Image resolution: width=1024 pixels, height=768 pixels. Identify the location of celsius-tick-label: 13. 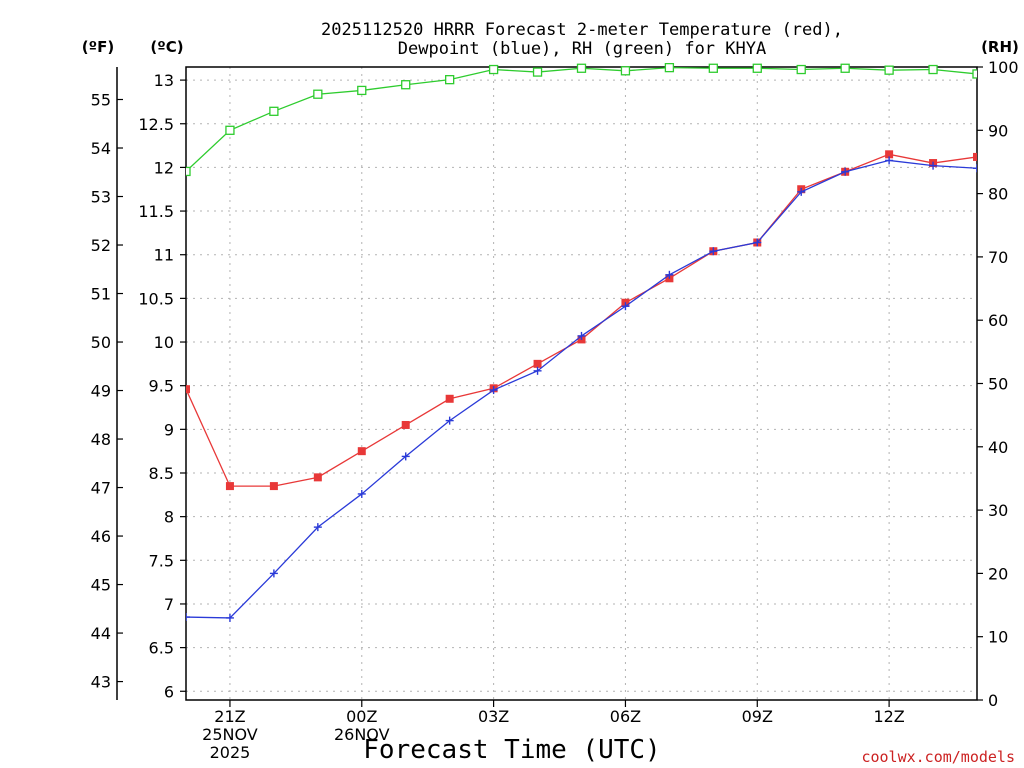
(164, 80).